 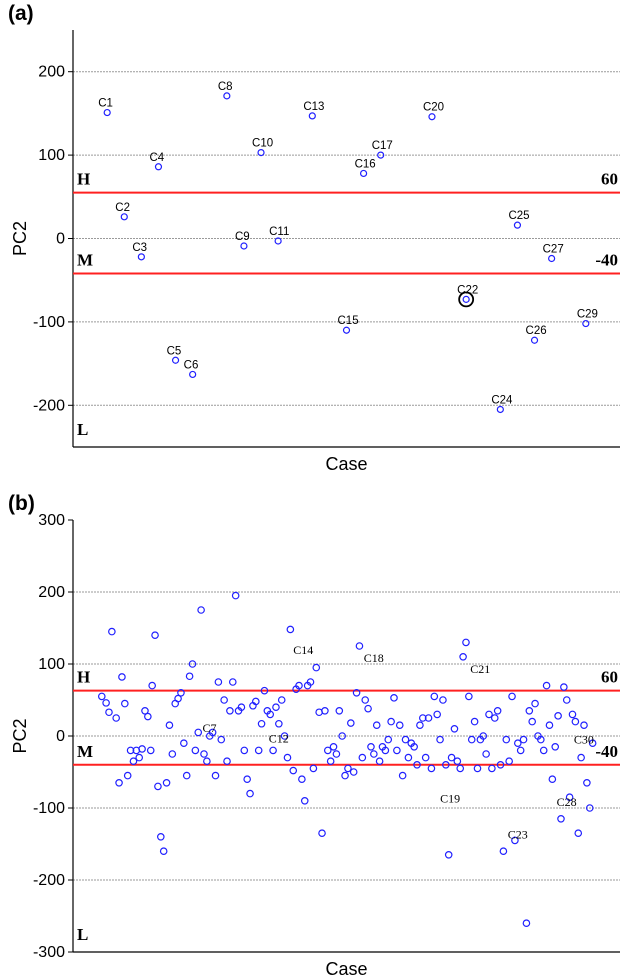 I want to click on point-label: C17, so click(x=382, y=146).